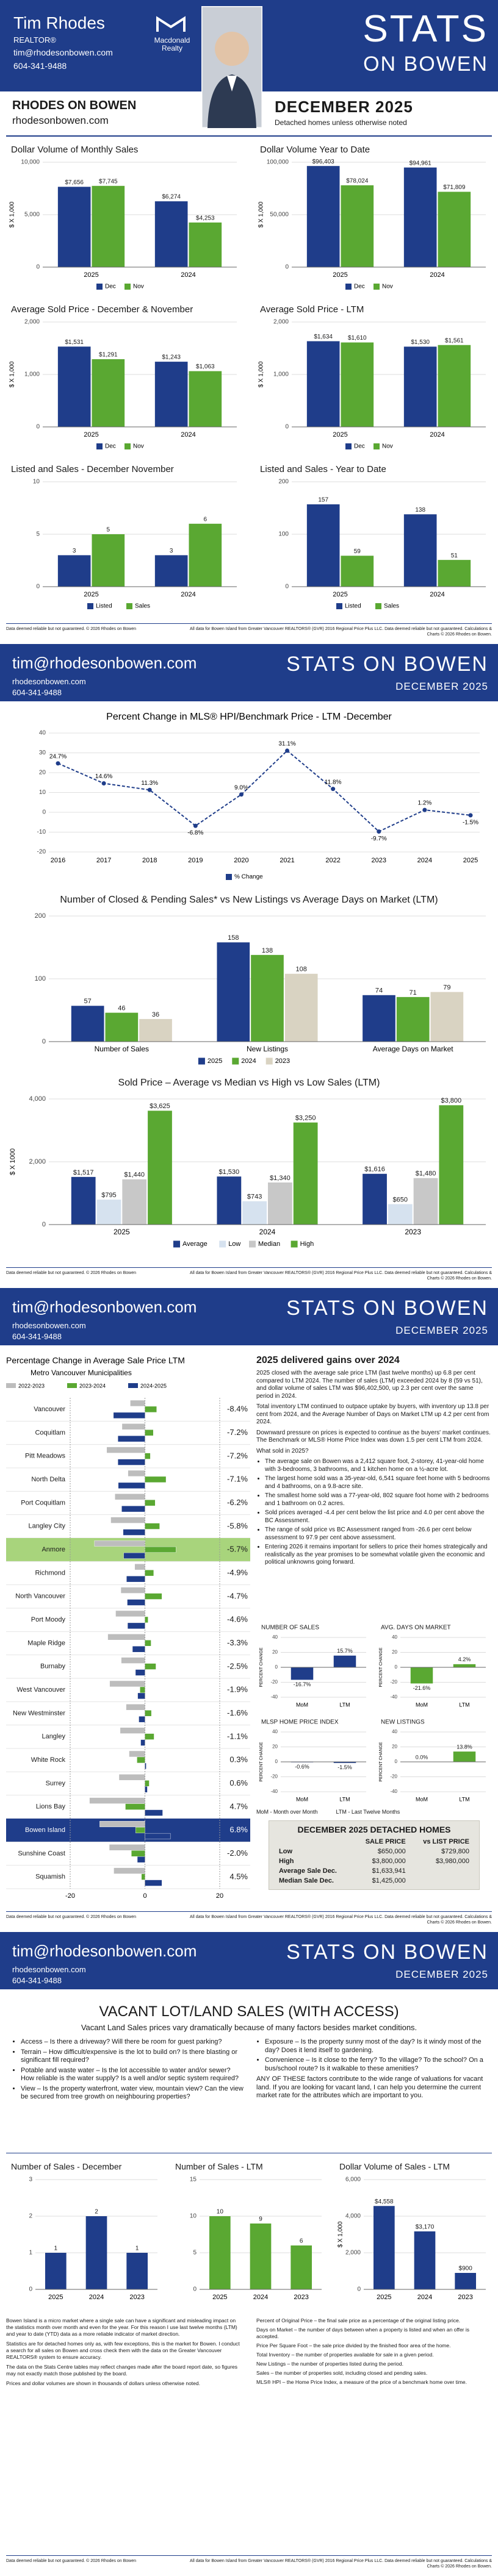 The image size is (498, 2576). I want to click on header-cell: vs LIST PRICE, so click(446, 1841).